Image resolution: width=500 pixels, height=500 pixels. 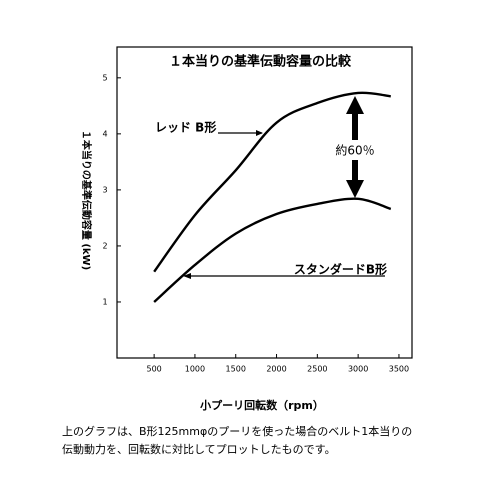 What do you see at coordinates (260, 62) in the screenshot?
I see `chart-title: １本当りの基準伝動容量の比較` at bounding box center [260, 62].